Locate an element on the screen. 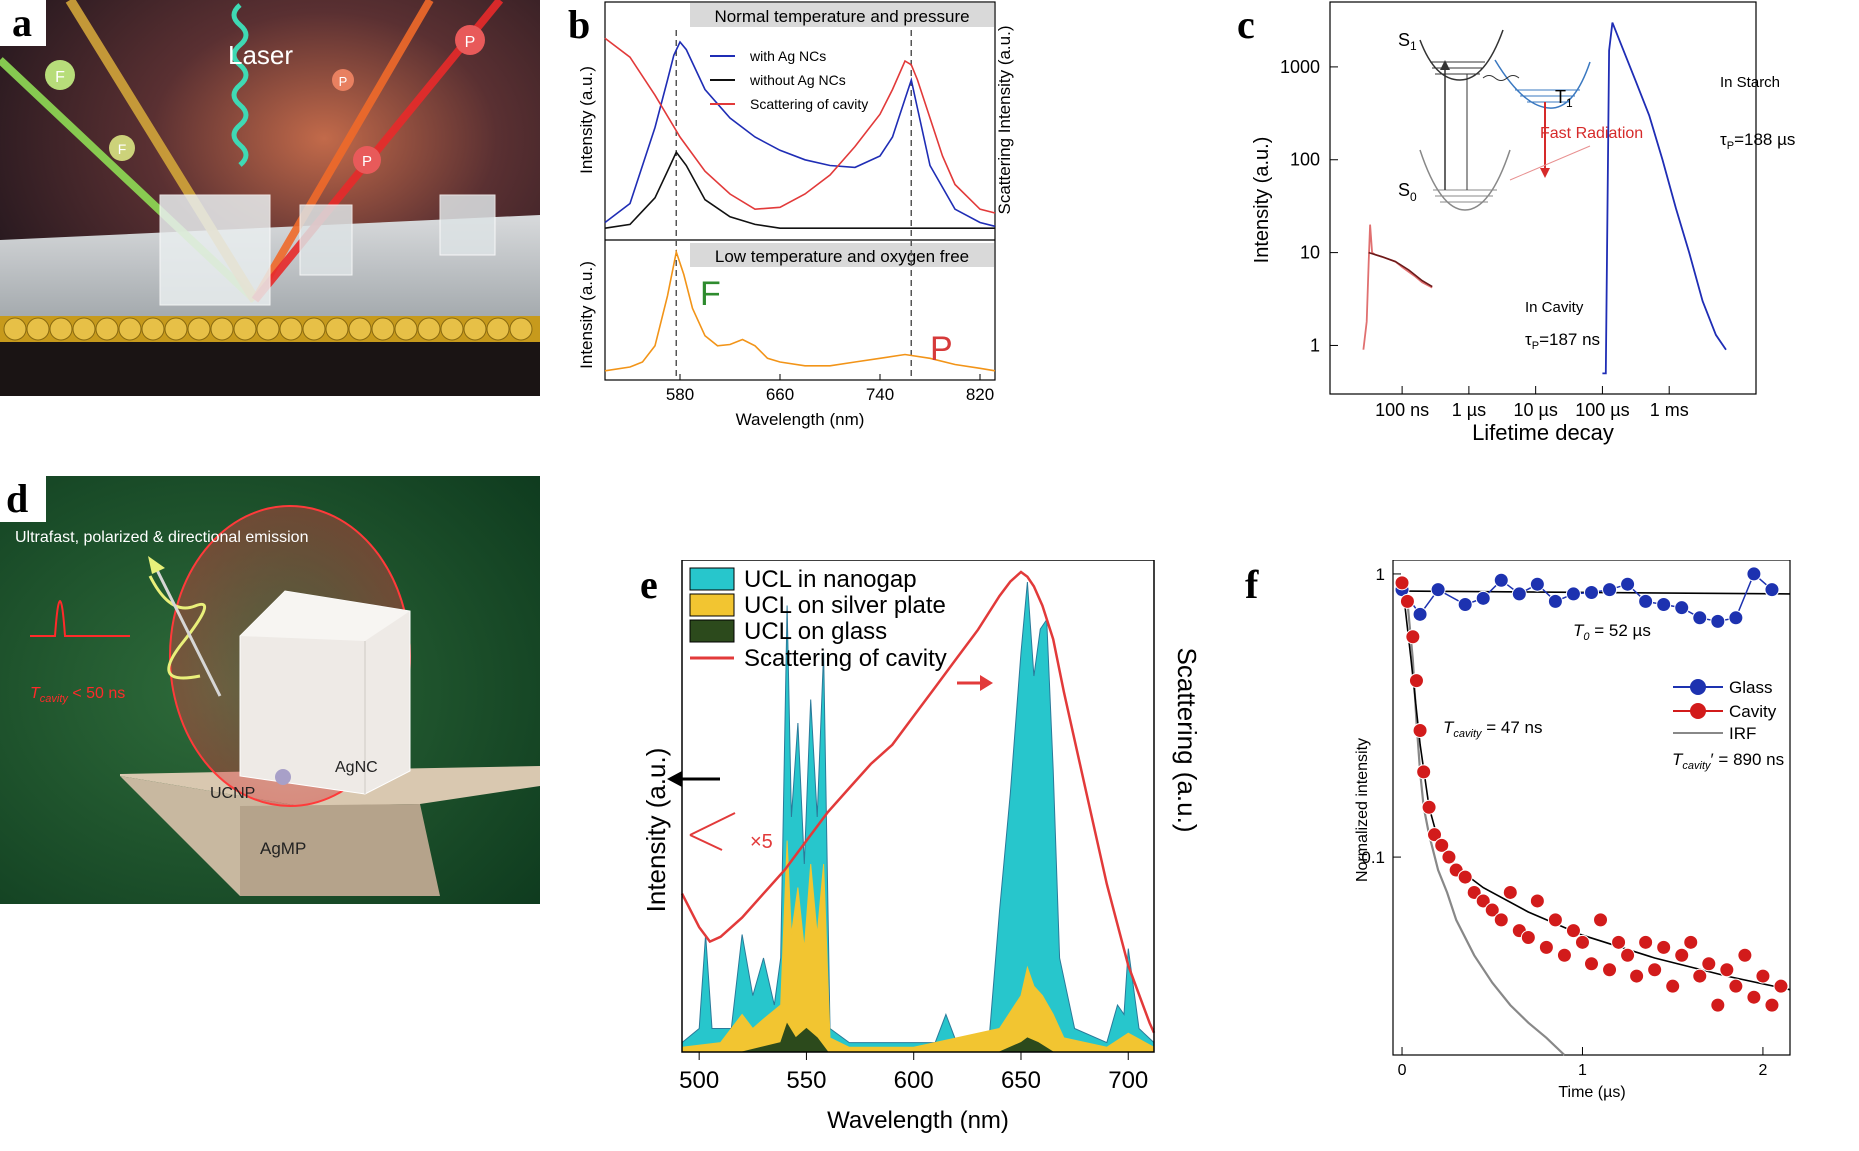  bottom-banner-bg is located at coordinates (842, 255).